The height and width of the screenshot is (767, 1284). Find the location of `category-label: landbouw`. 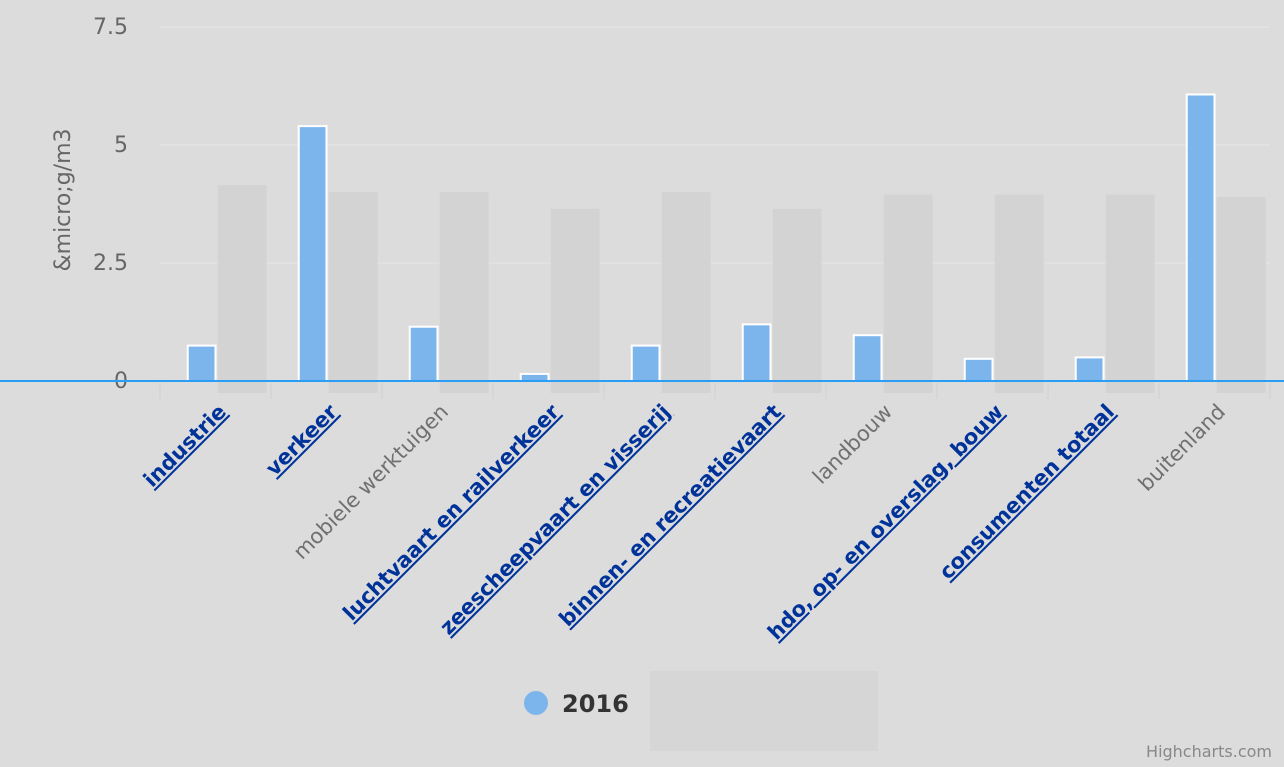

category-label: landbouw is located at coordinates (852, 444).